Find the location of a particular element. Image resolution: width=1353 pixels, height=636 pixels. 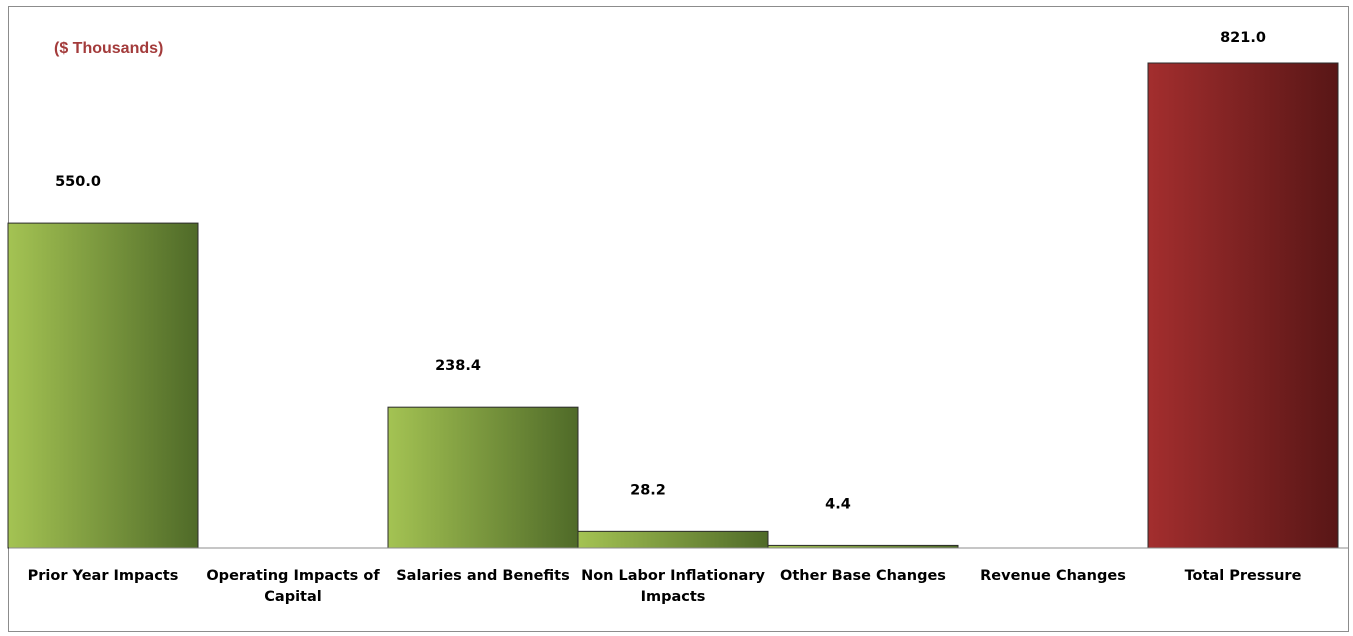

category-label: Operating Impacts of Capital is located at coordinates (293, 586).